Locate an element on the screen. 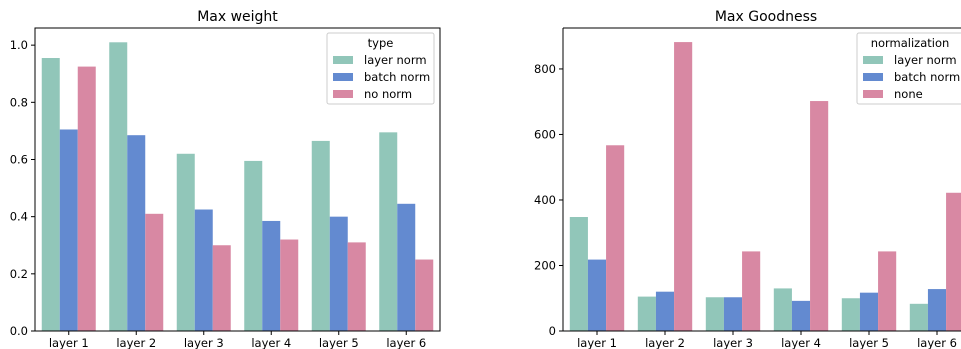 The height and width of the screenshot is (349, 961). legend-title: normalization is located at coordinates (910, 43).